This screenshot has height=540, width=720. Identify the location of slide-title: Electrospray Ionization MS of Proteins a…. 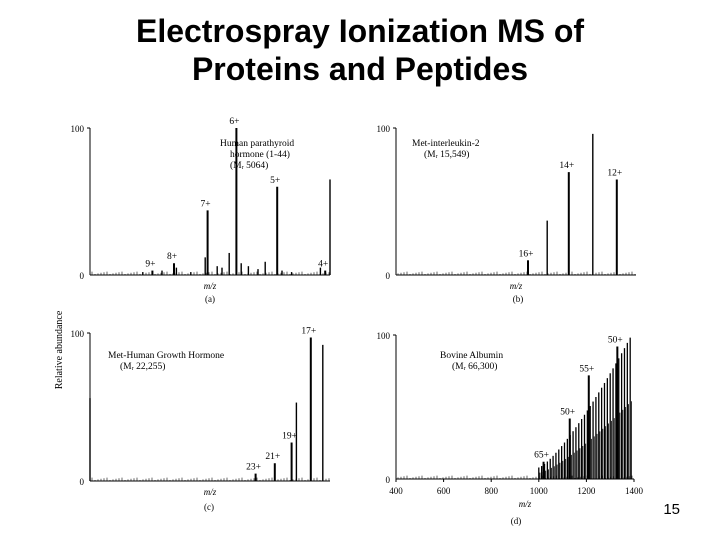
(360, 50).